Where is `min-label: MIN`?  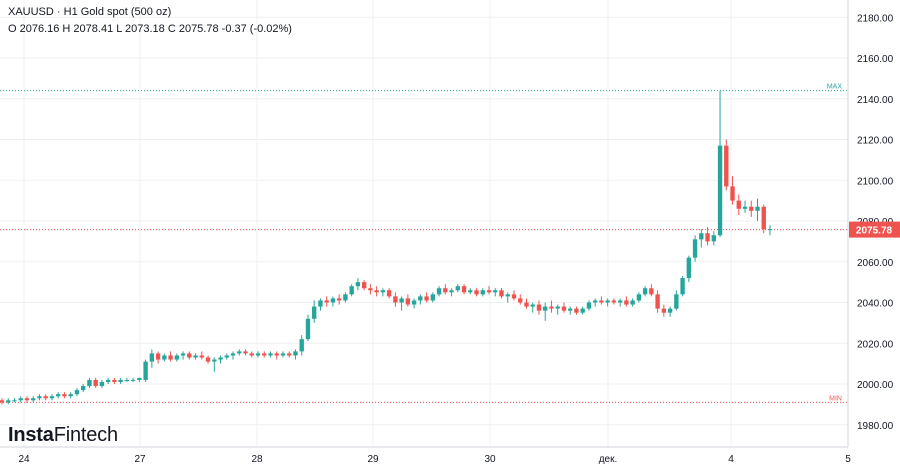
min-label: MIN is located at coordinates (835, 398).